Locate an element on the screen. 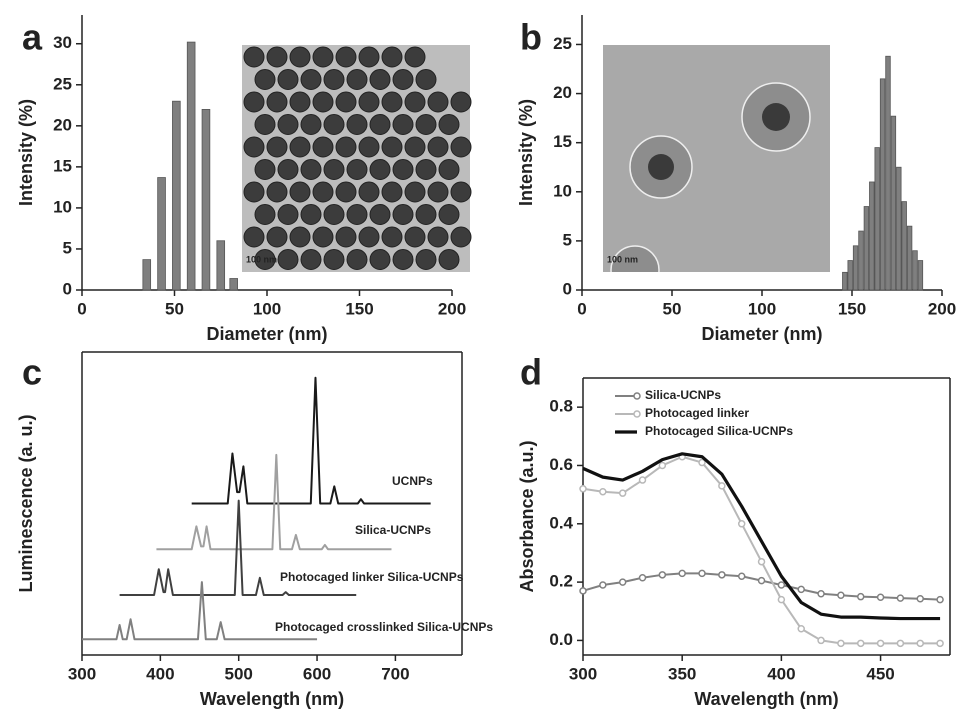 This screenshot has width=968, height=710. legend-label: Silica-UCNPs is located at coordinates (683, 395).